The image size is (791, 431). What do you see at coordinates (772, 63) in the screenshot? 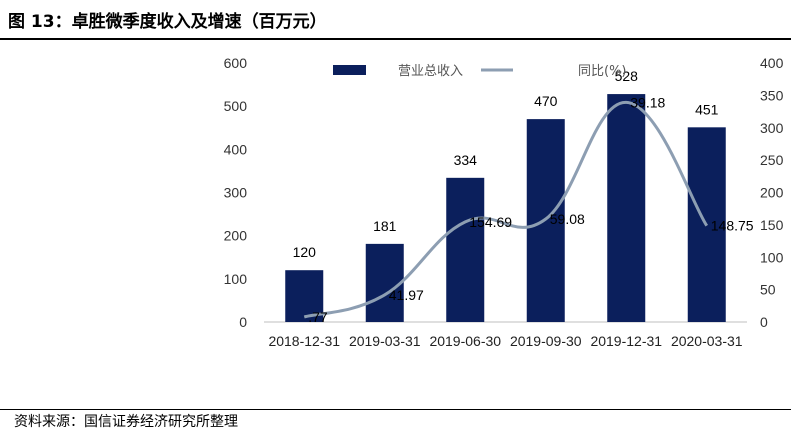
I see `y-right-tick-label: 400` at bounding box center [772, 63].